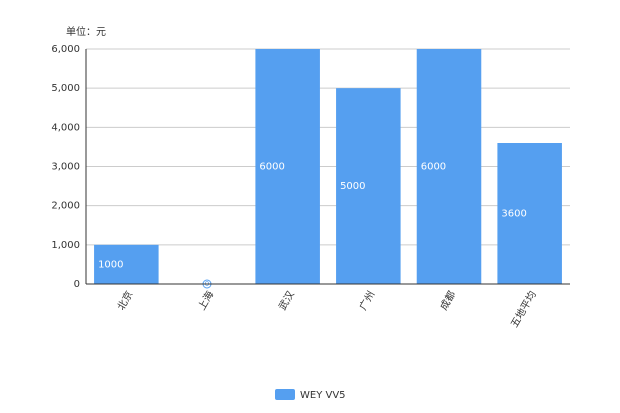 The height and width of the screenshot is (413, 620). Describe the element at coordinates (65, 127) in the screenshot. I see `y-tick-label: 4,000` at that location.